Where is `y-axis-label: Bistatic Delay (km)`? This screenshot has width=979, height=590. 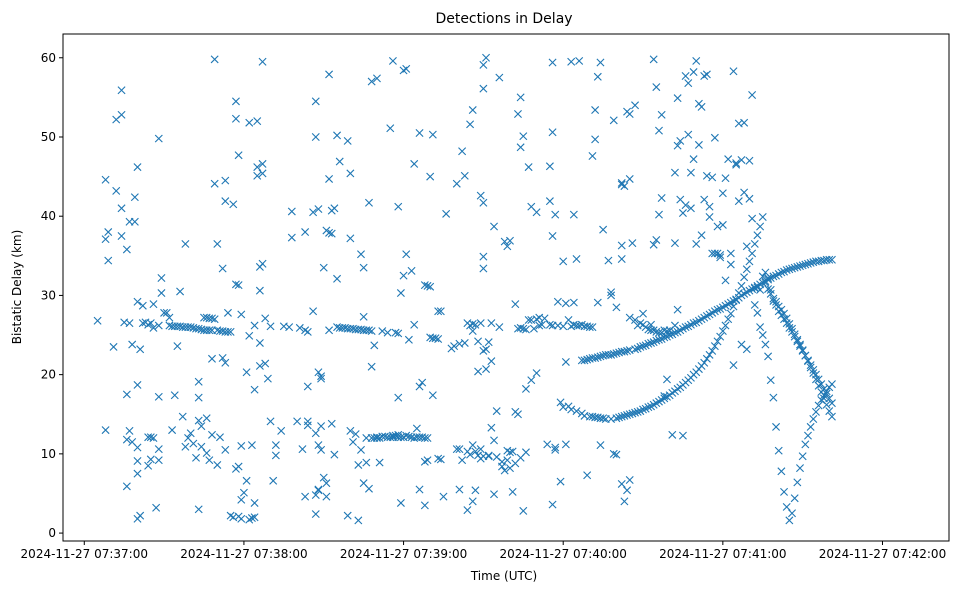 y-axis-label: Bistatic Delay (km) is located at coordinates (17, 287).